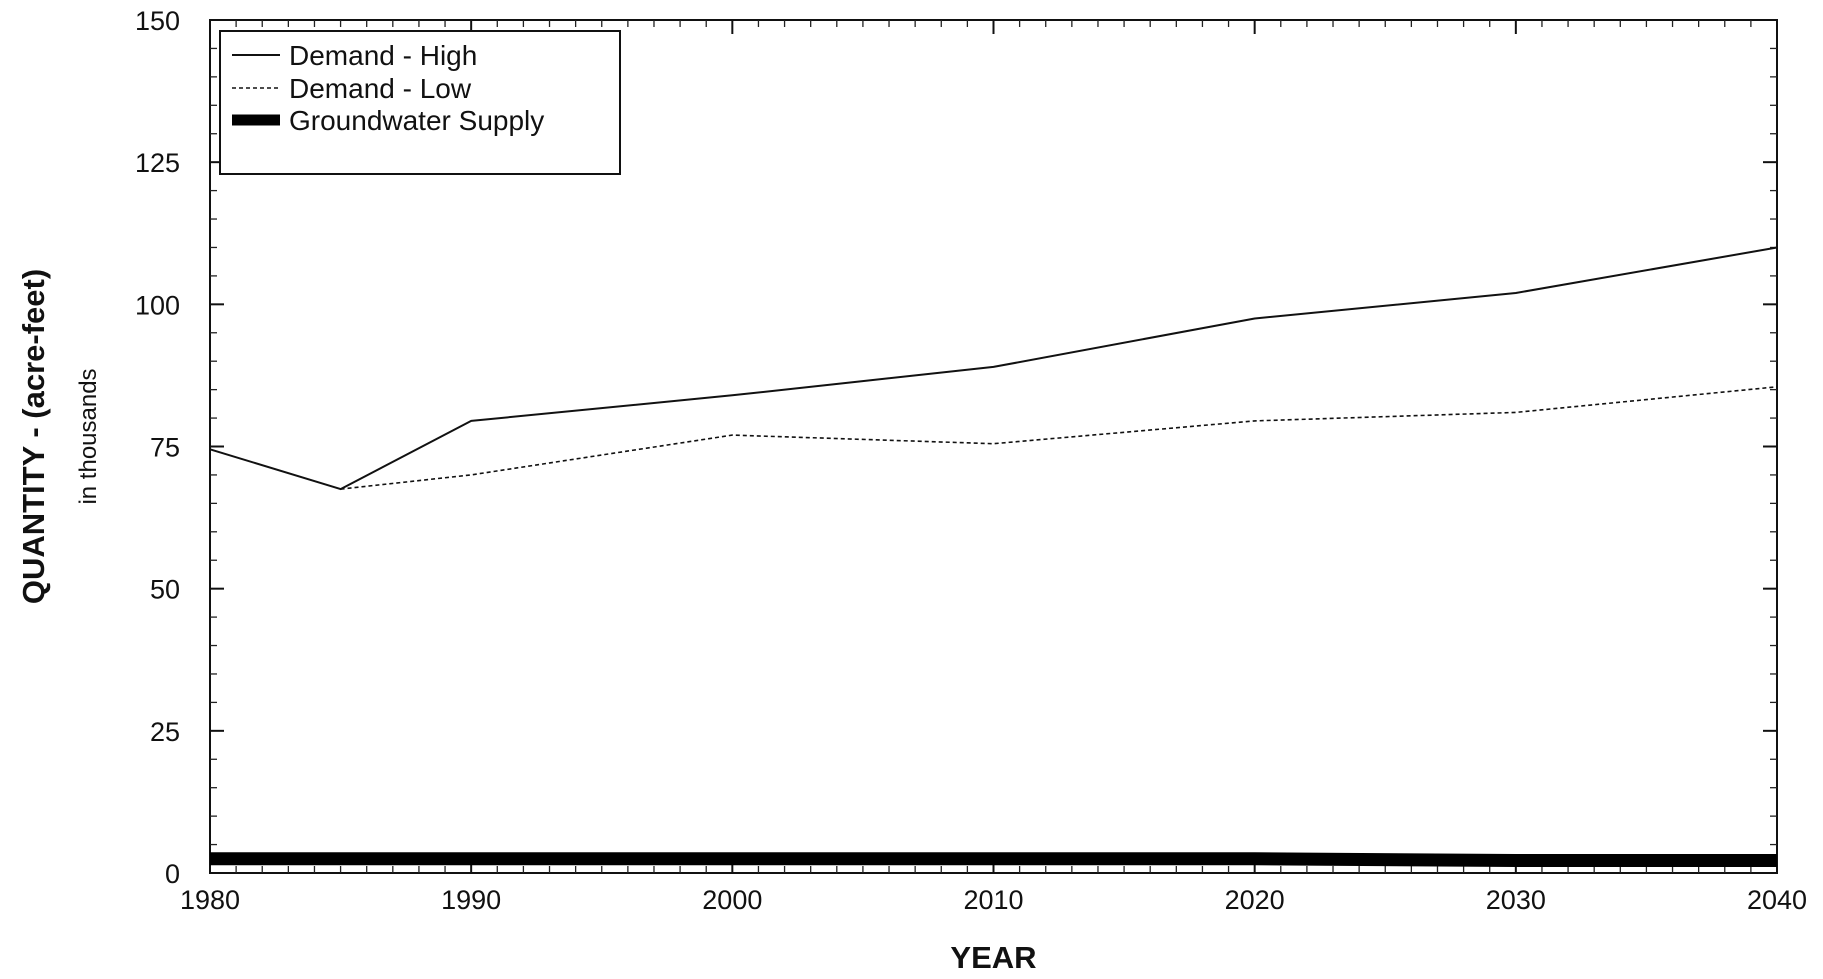 This screenshot has height=979, width=1823. What do you see at coordinates (416, 120) in the screenshot?
I see `legend-label-groundwater-supply: Groundwater Supply` at bounding box center [416, 120].